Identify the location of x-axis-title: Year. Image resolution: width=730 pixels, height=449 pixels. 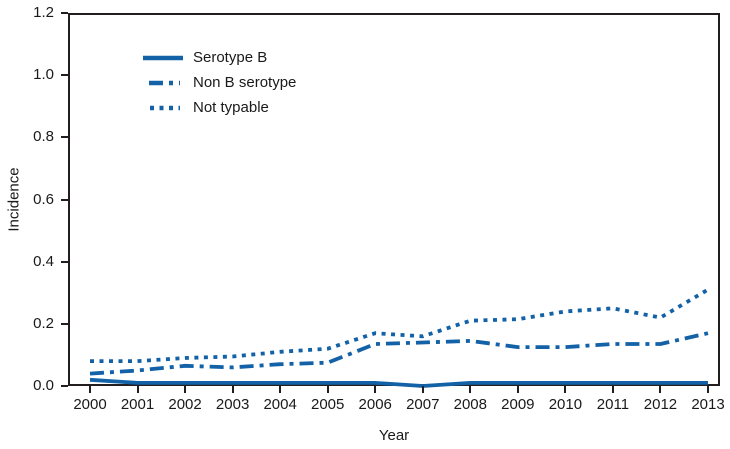
(394, 435).